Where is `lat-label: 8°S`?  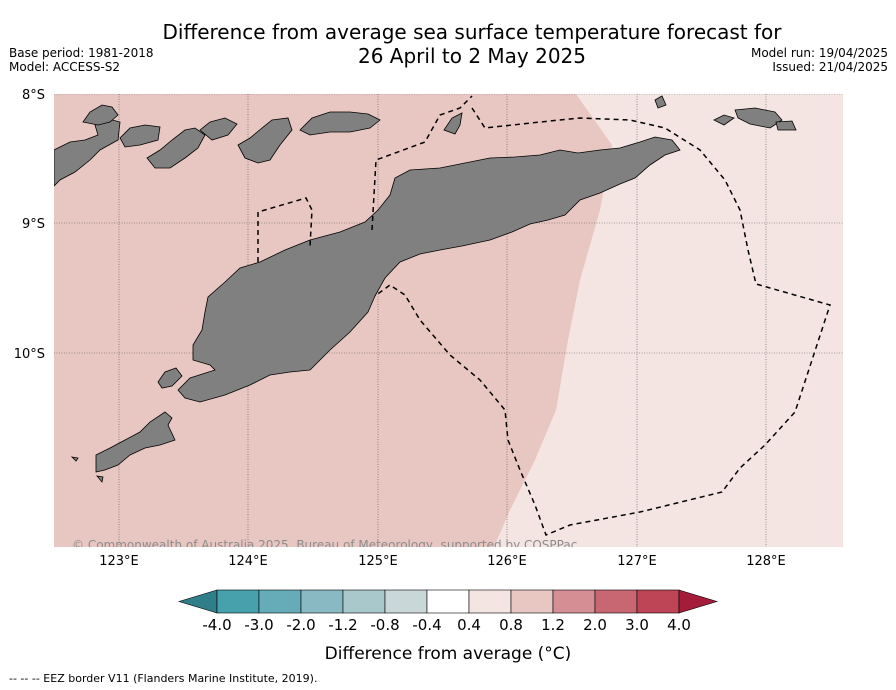
lat-label: 8°S is located at coordinates (33, 95).